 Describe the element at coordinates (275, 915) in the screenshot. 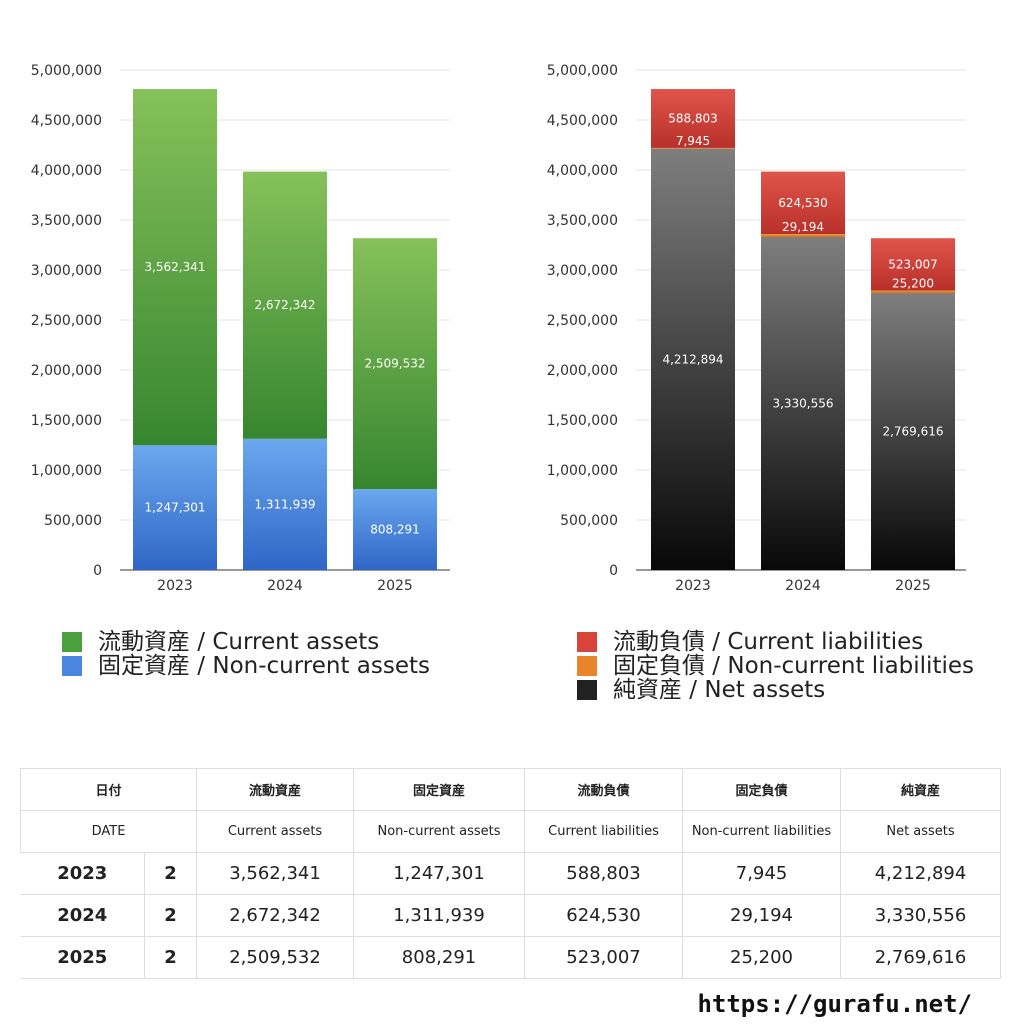

I see `table-cell: 2,672,342` at that location.